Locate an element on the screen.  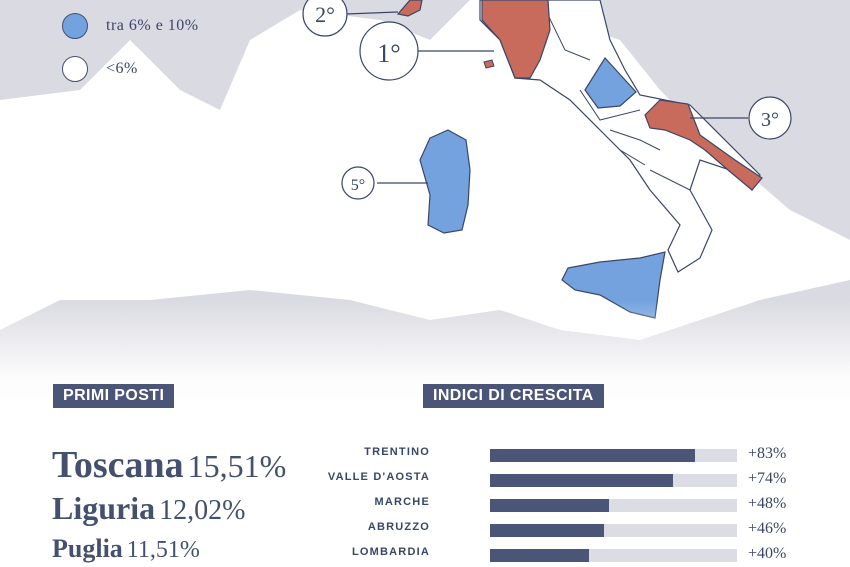
growth-category-label: MARCHE is located at coordinates (402, 502).